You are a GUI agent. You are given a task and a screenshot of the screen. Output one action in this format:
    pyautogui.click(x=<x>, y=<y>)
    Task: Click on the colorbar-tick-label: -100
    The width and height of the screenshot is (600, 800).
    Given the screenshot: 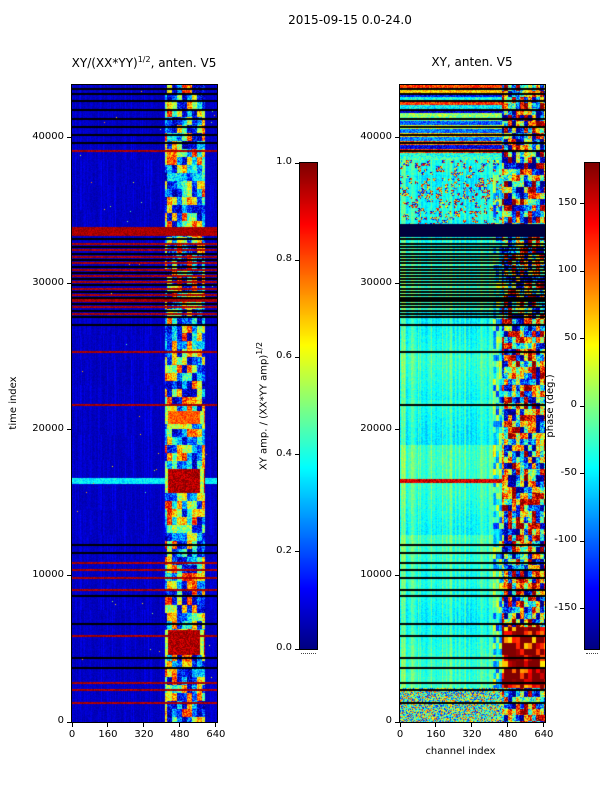 What is the action you would take?
    pyautogui.click(x=565, y=539)
    